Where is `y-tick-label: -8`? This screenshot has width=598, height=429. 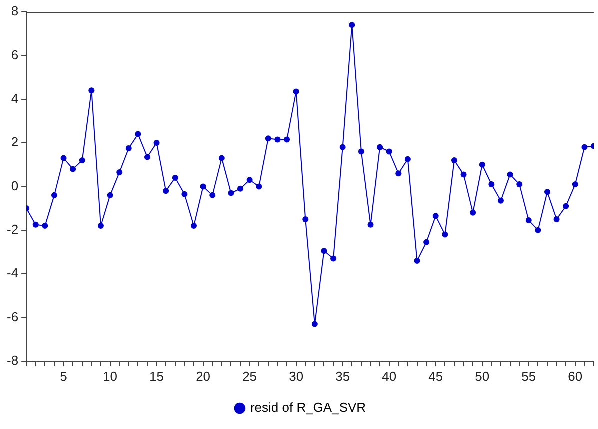 y-tick-label: -8 is located at coordinates (12, 360).